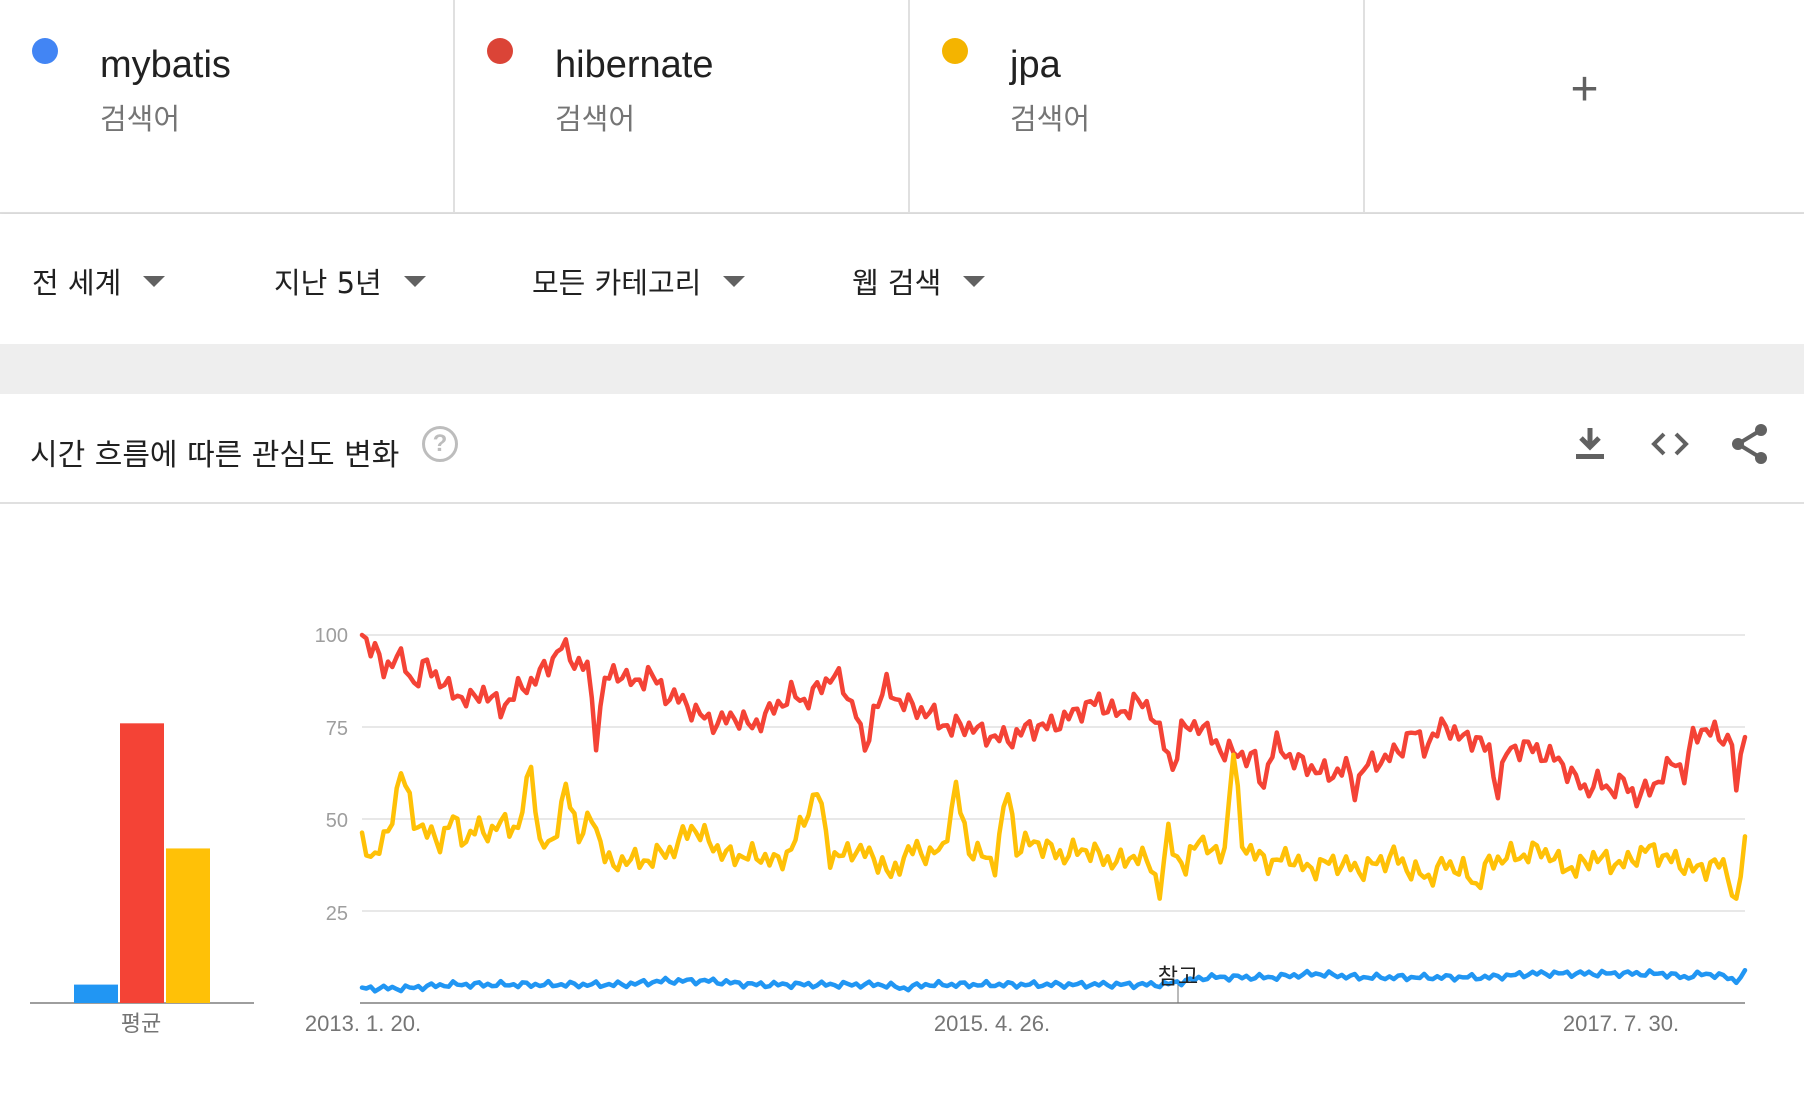 This screenshot has height=1106, width=1804. What do you see at coordinates (328, 283) in the screenshot?
I see `time-filter-label: 지난 5년` at bounding box center [328, 283].